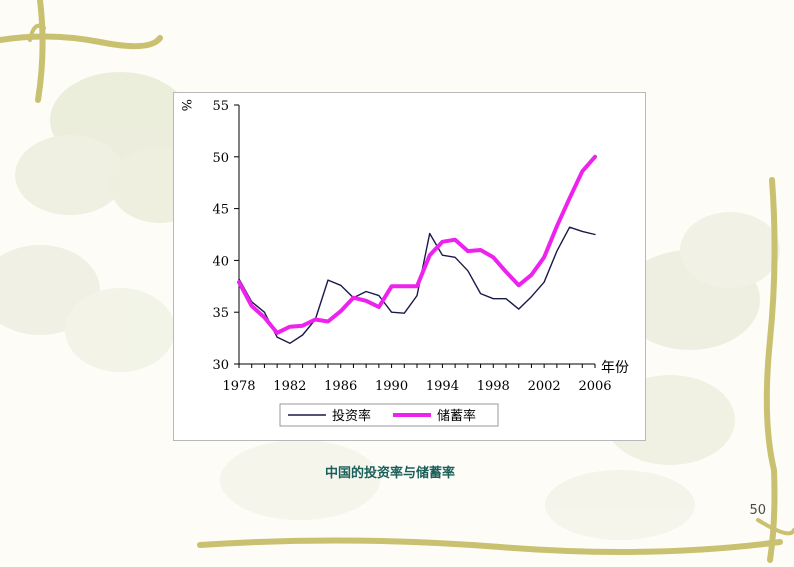 The width and height of the screenshot is (794, 567). Describe the element at coordinates (185, 105) in the screenshot. I see `y-unit-label: %` at that location.